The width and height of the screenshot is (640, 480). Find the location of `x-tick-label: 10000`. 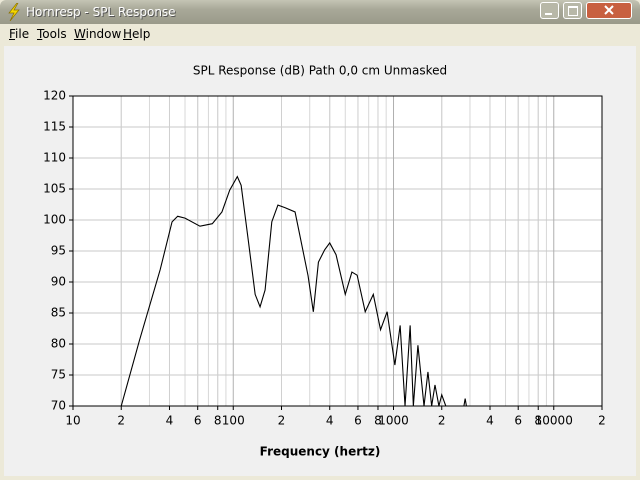

x-tick-label: 10000 is located at coordinates (554, 421).